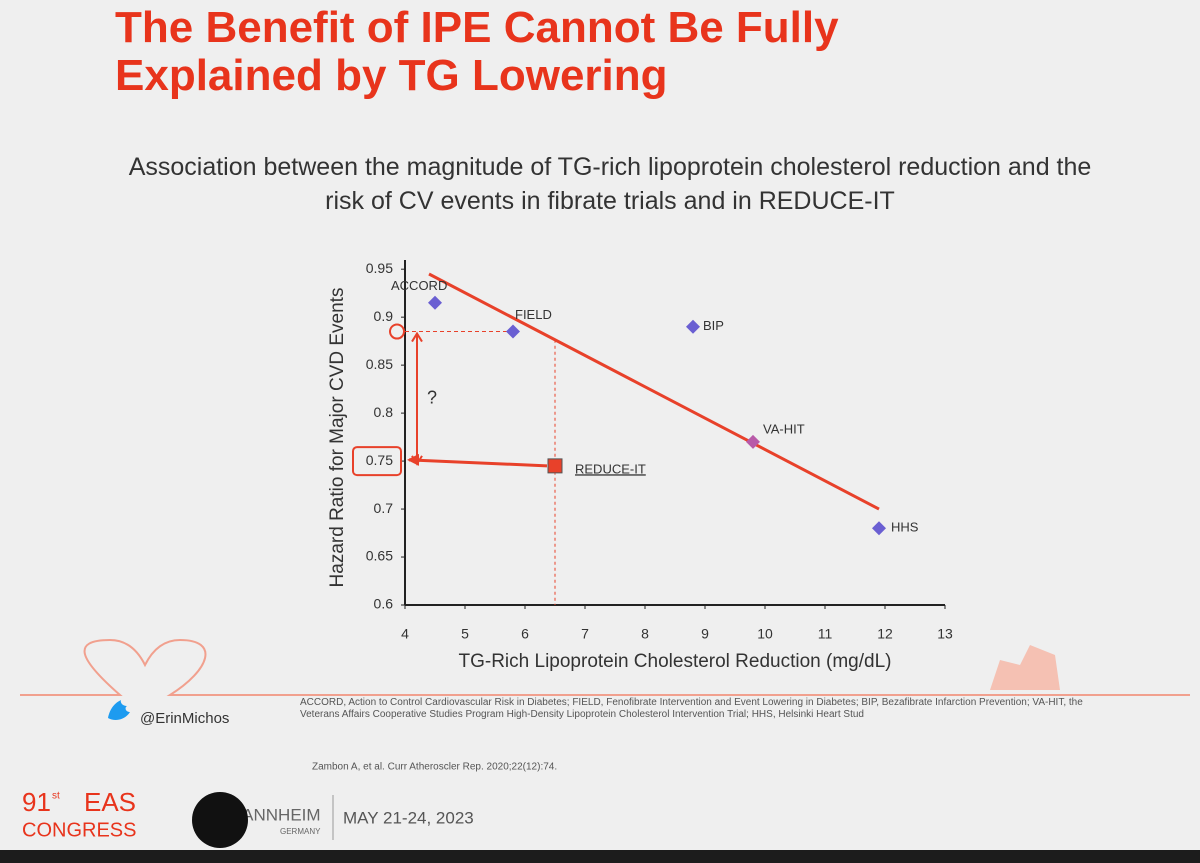  Describe the element at coordinates (585, 634) in the screenshot. I see `x-tick-label: 7` at that location.